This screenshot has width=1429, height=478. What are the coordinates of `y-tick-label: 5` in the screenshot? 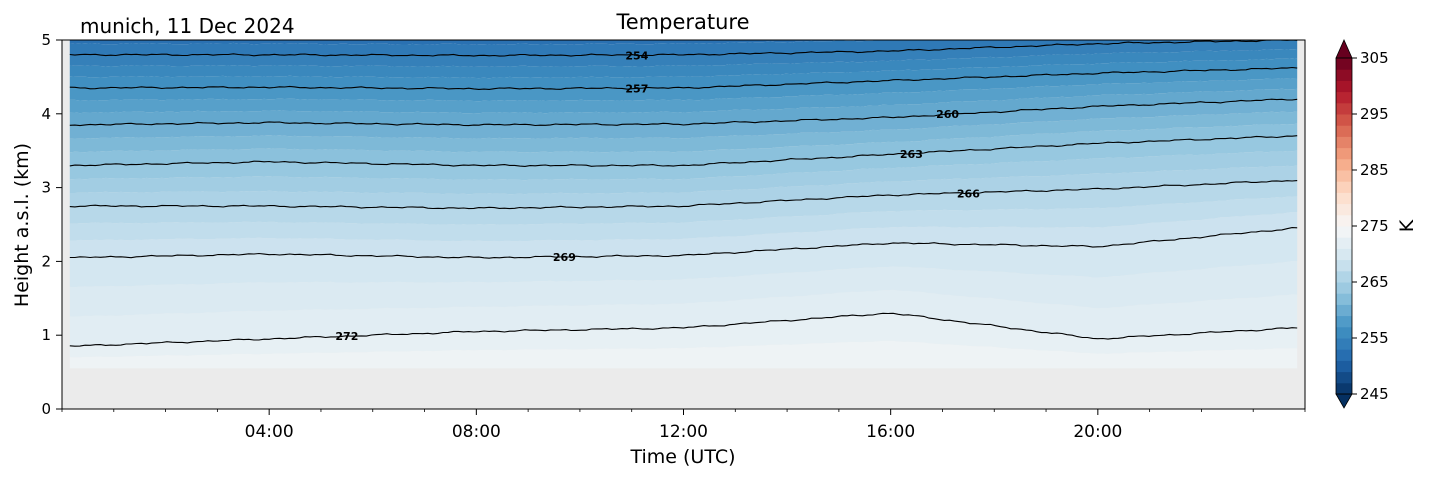 It's located at (46, 40).